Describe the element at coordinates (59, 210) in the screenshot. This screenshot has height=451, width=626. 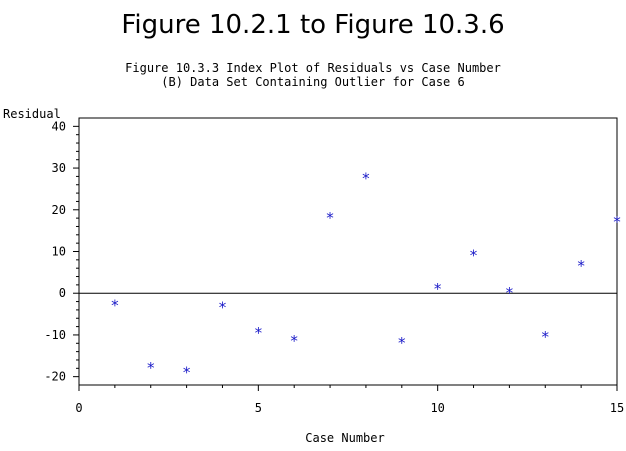
I see `y-tick-label: 20` at that location.